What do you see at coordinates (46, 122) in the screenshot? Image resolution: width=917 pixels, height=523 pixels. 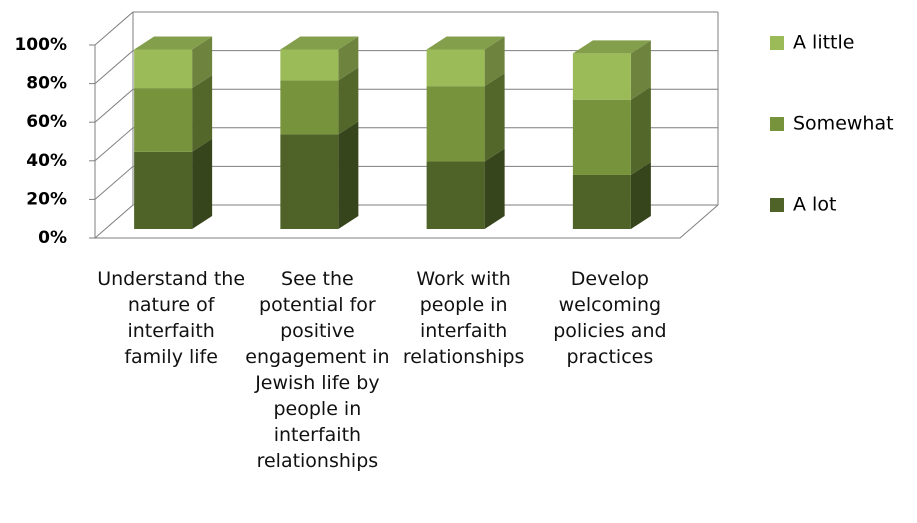 I see `y-tick-label: 60%` at bounding box center [46, 122].